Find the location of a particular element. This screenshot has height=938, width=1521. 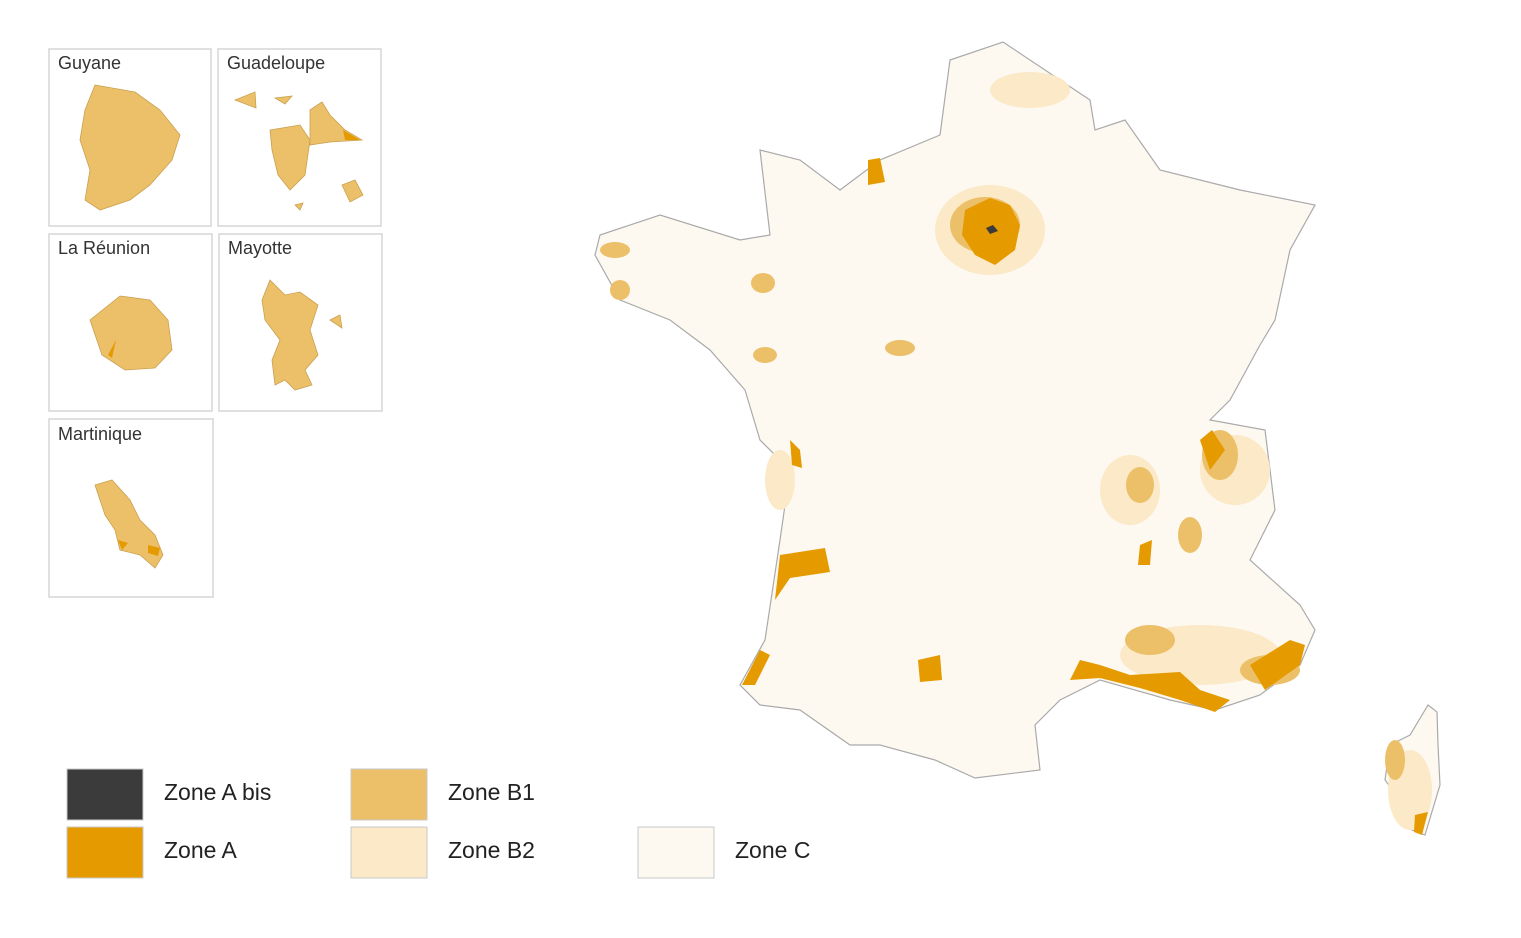

martinique-shape is located at coordinates (129, 524).